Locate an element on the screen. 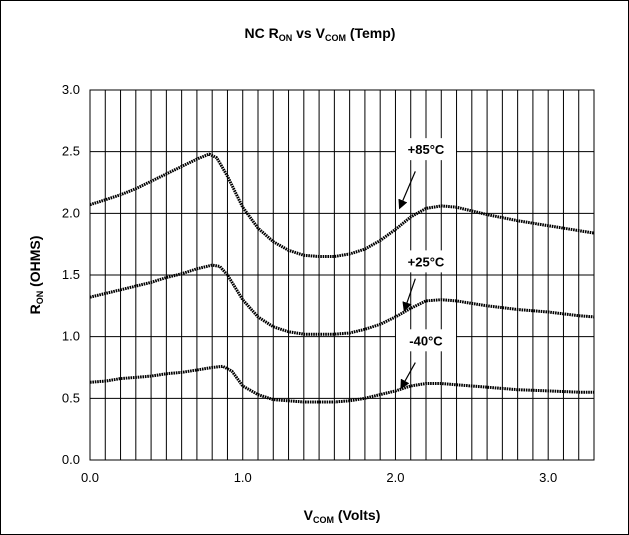 This screenshot has width=629, height=535. x-axis-label-part: V is located at coordinates (309, 515).